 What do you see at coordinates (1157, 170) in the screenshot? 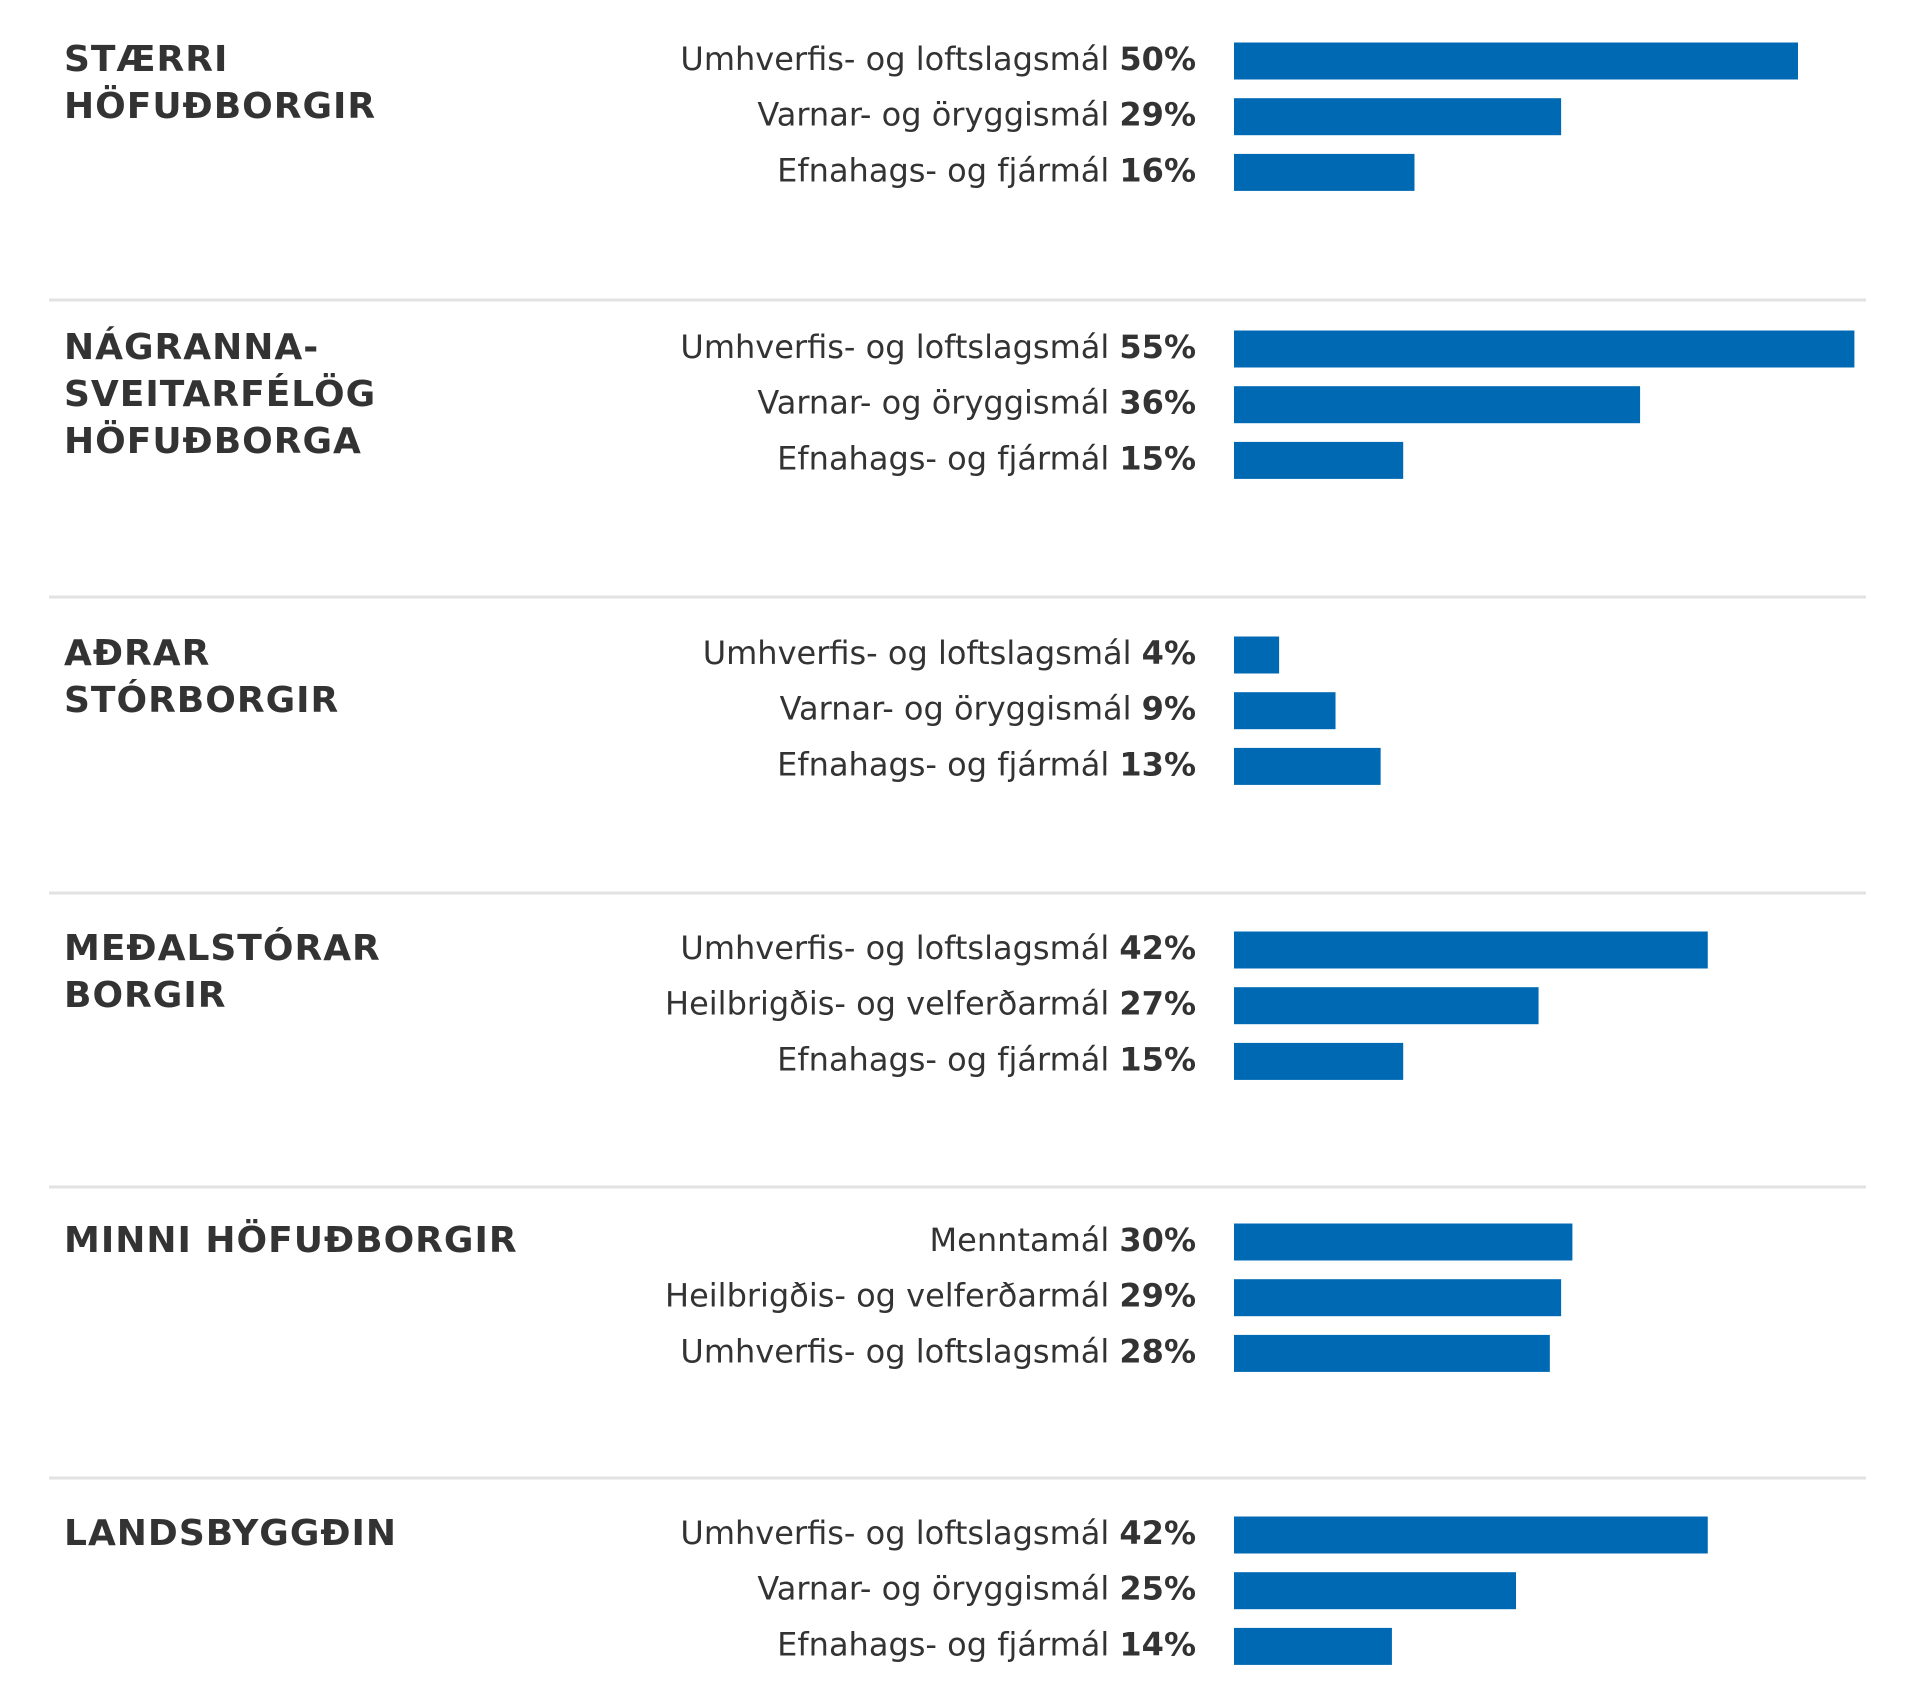
I see `value-label: 16%` at bounding box center [1157, 170].